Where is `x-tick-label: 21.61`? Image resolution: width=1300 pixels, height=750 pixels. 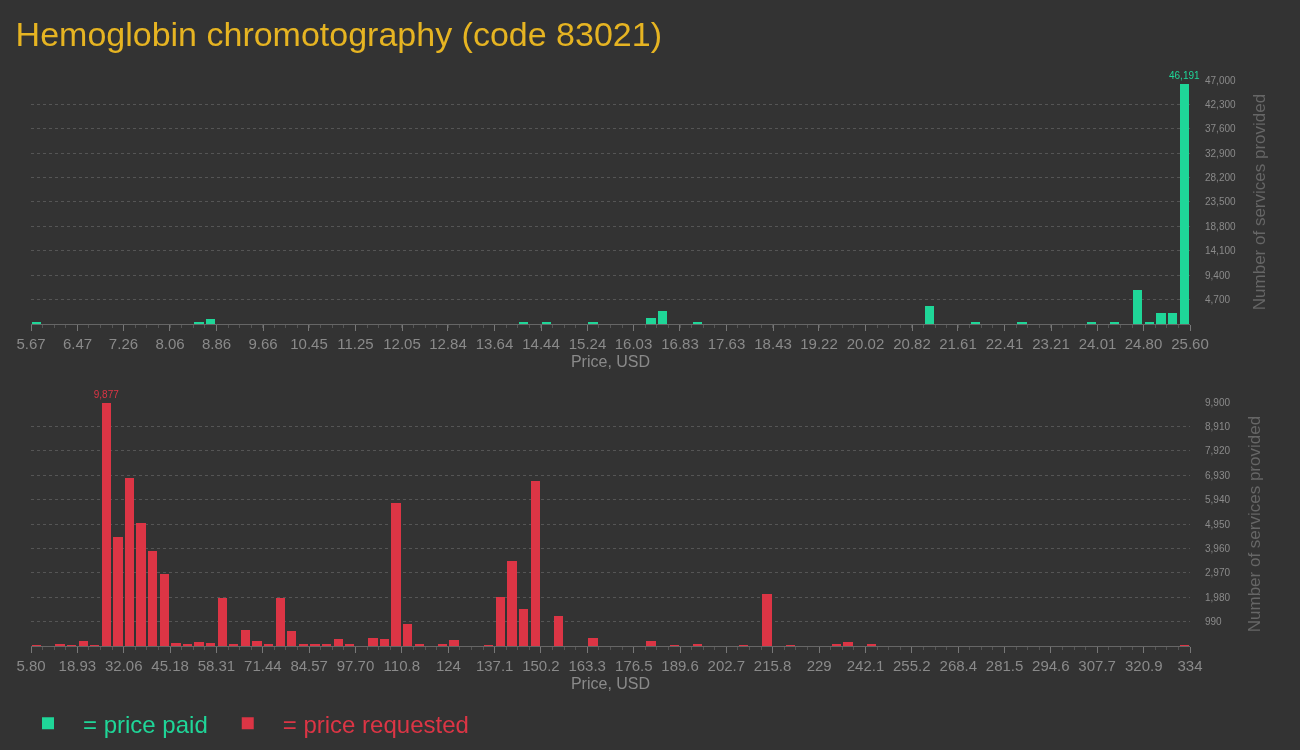
x-tick-label: 21.61 is located at coordinates (958, 343).